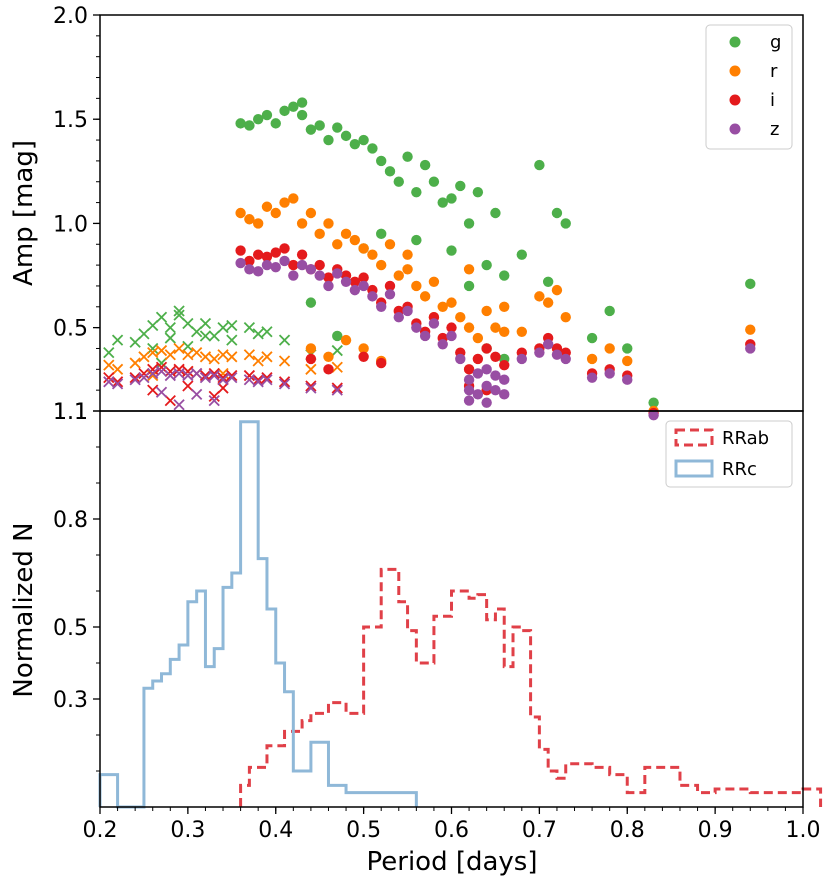 This screenshot has width=831, height=886. What do you see at coordinates (745, 438) in the screenshot?
I see `legend-label-rrab: RRab` at bounding box center [745, 438].